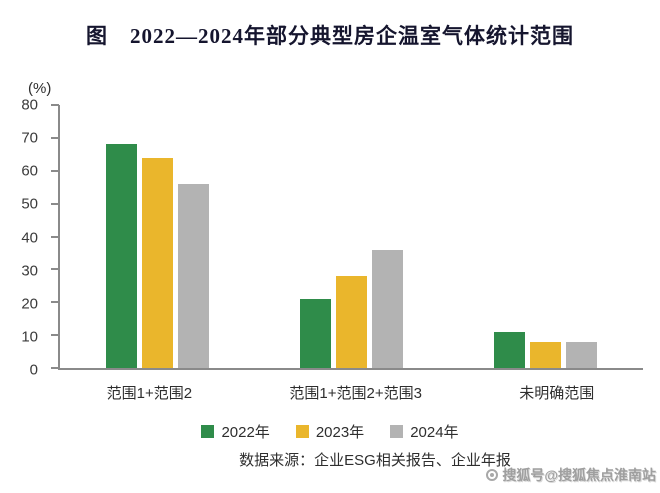 The image size is (660, 493). What do you see at coordinates (29, 337) in the screenshot?
I see `y-tick-label: 10` at bounding box center [29, 337].